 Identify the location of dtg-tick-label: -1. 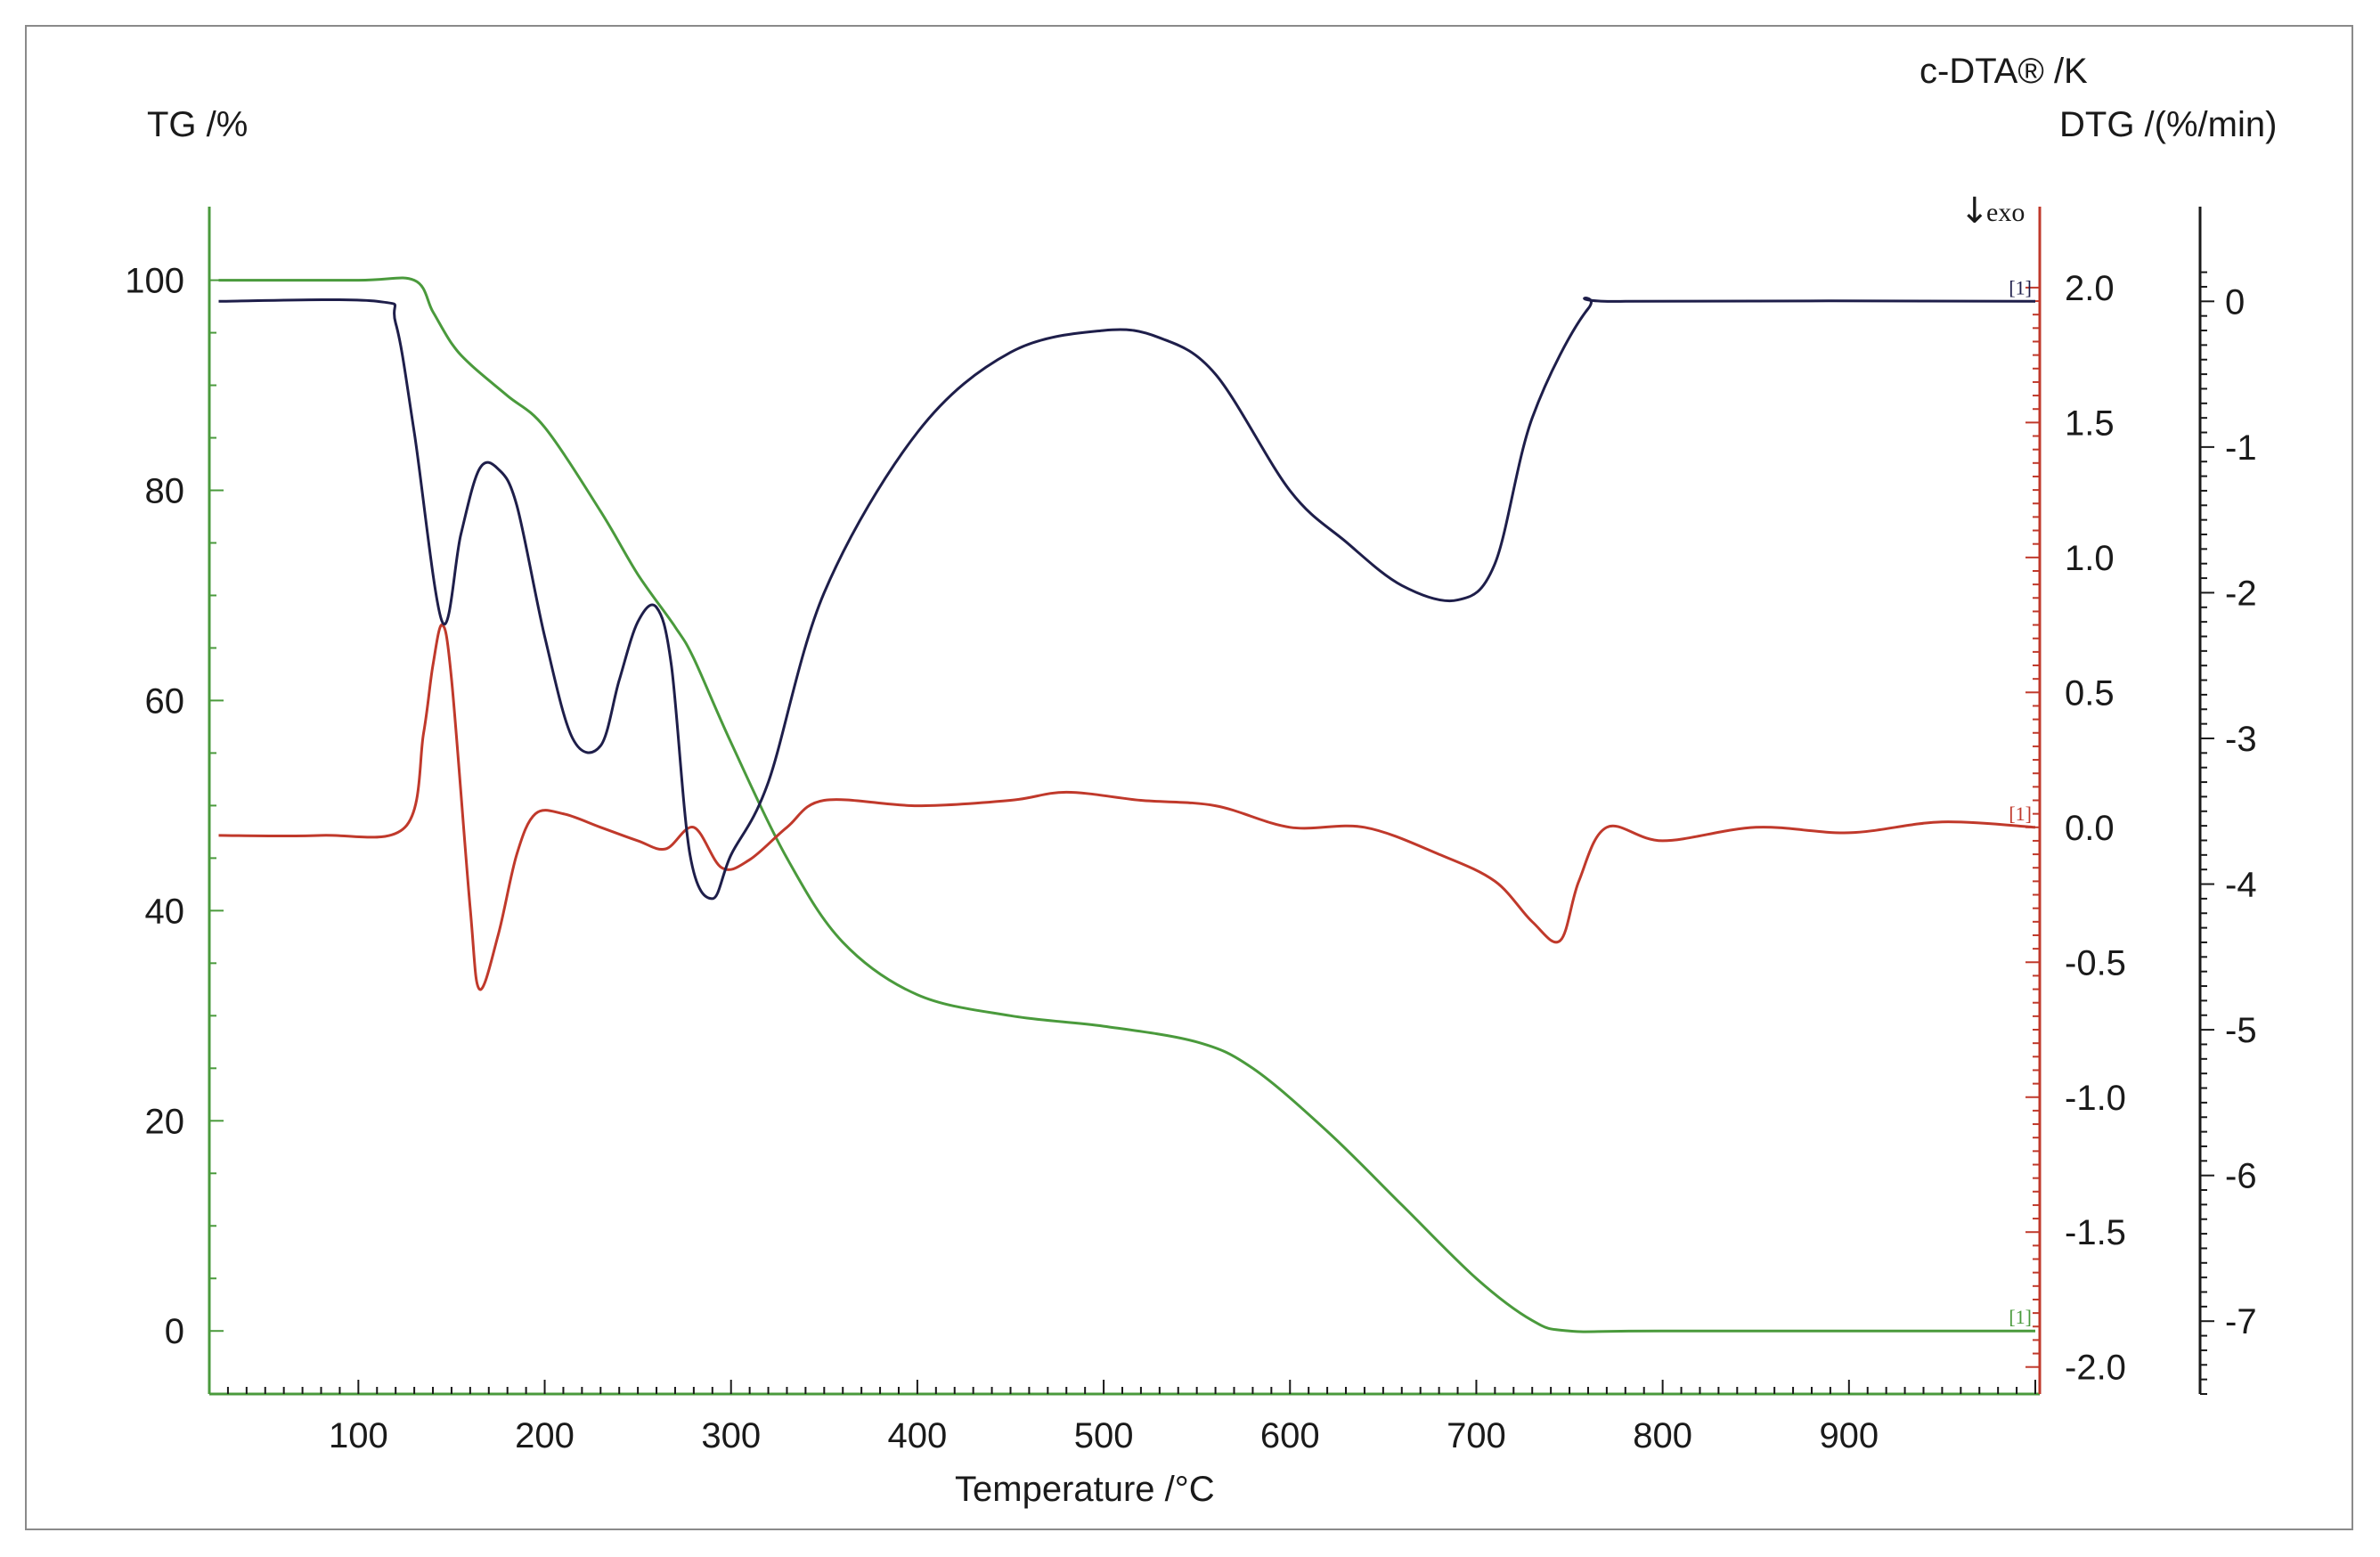
(2241, 448).